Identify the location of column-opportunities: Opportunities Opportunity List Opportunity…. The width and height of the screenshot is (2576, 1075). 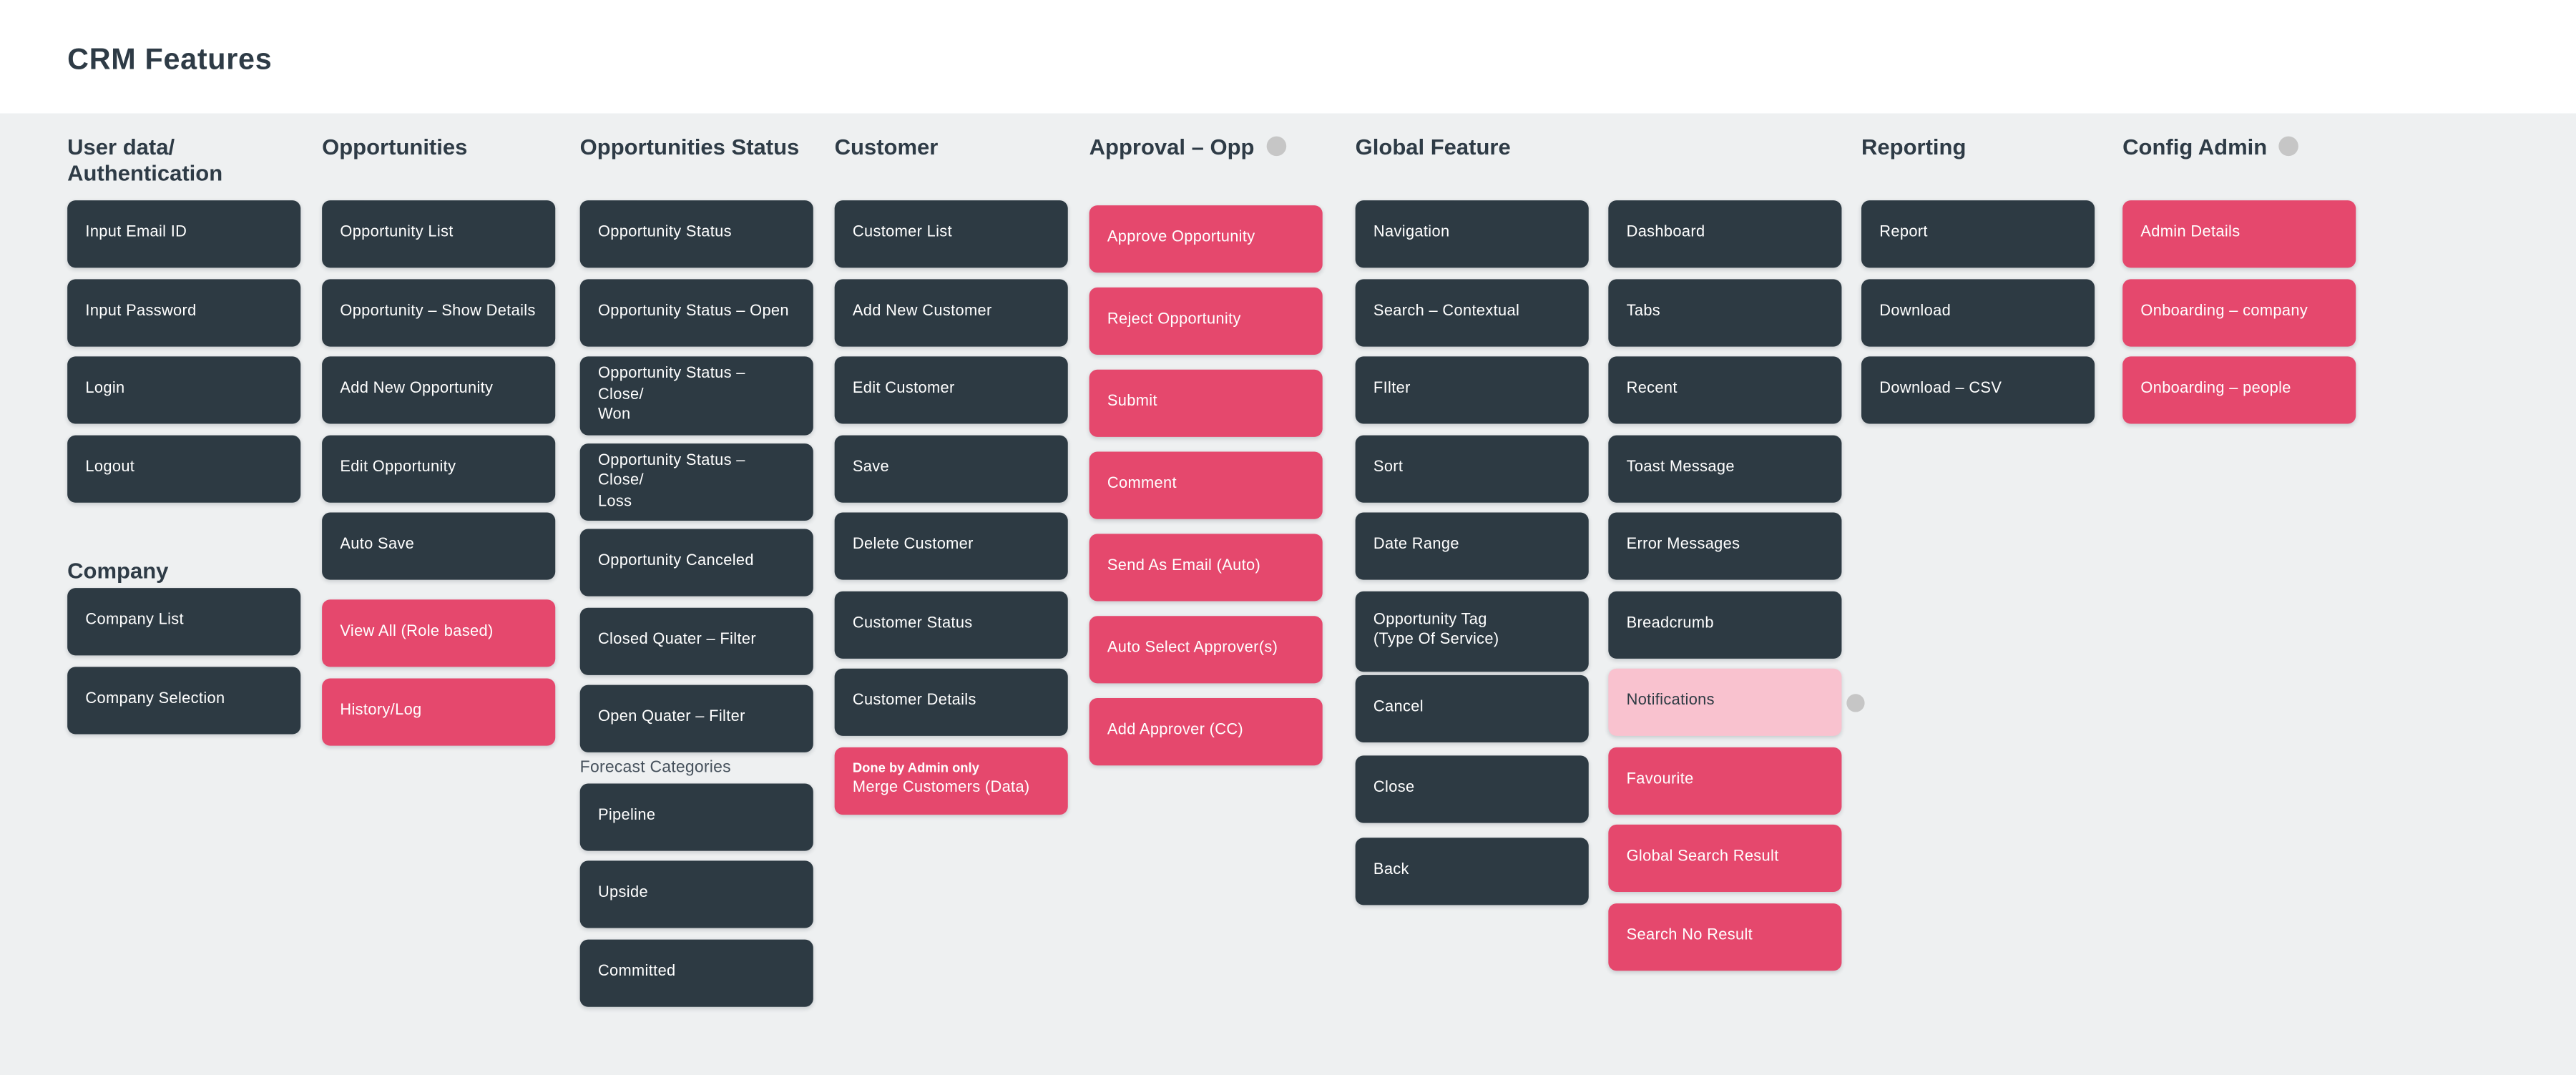
(439, 439).